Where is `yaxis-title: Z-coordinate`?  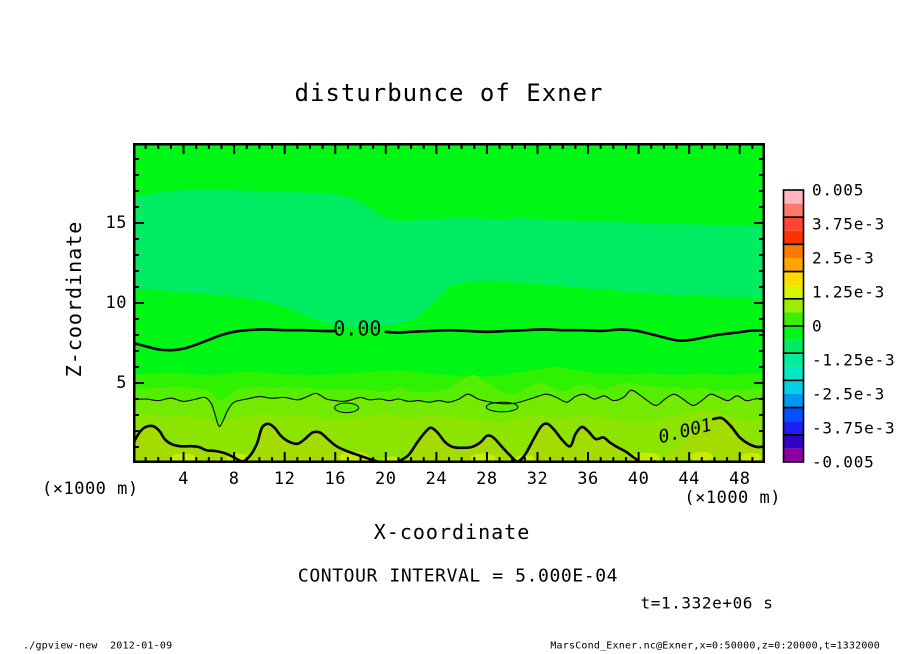 yaxis-title: Z-coordinate is located at coordinates (74, 299).